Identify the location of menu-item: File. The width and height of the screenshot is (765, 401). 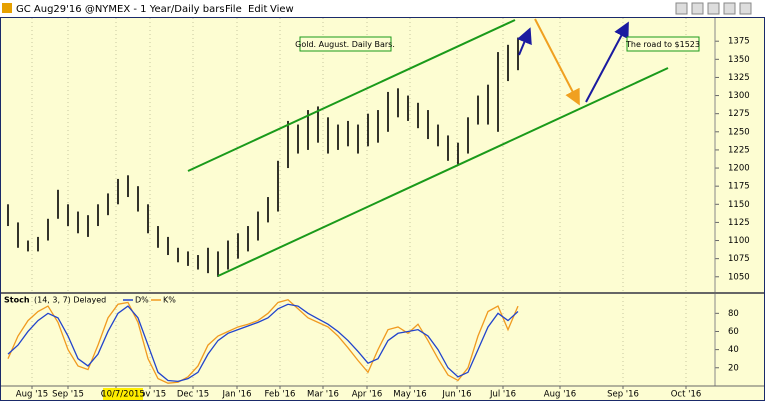
(233, 9).